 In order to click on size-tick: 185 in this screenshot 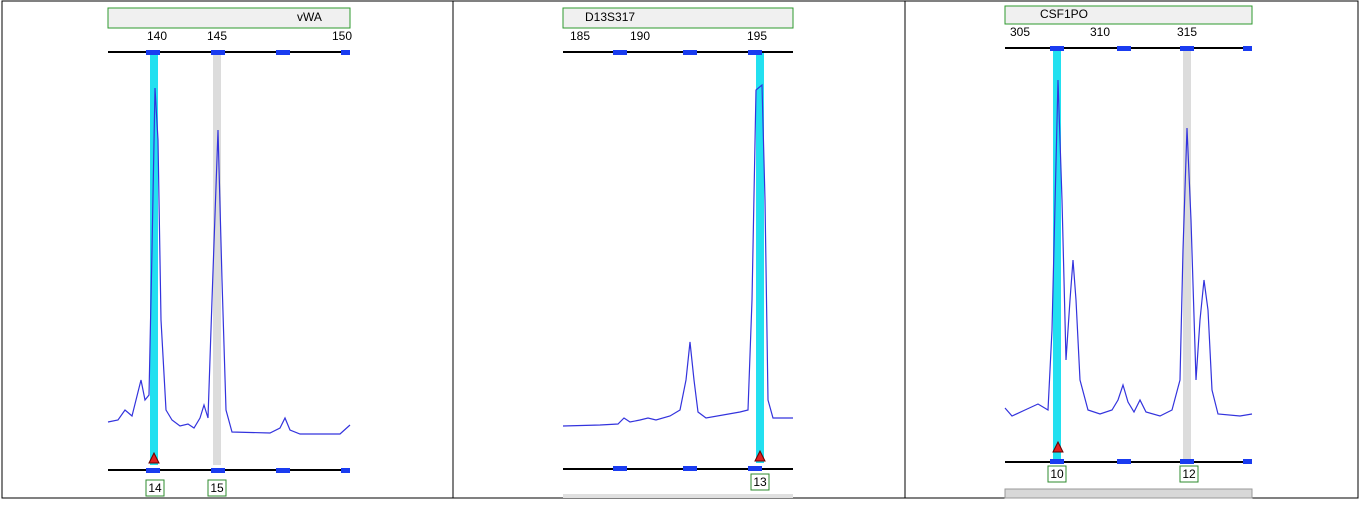, I will do `click(580, 36)`.